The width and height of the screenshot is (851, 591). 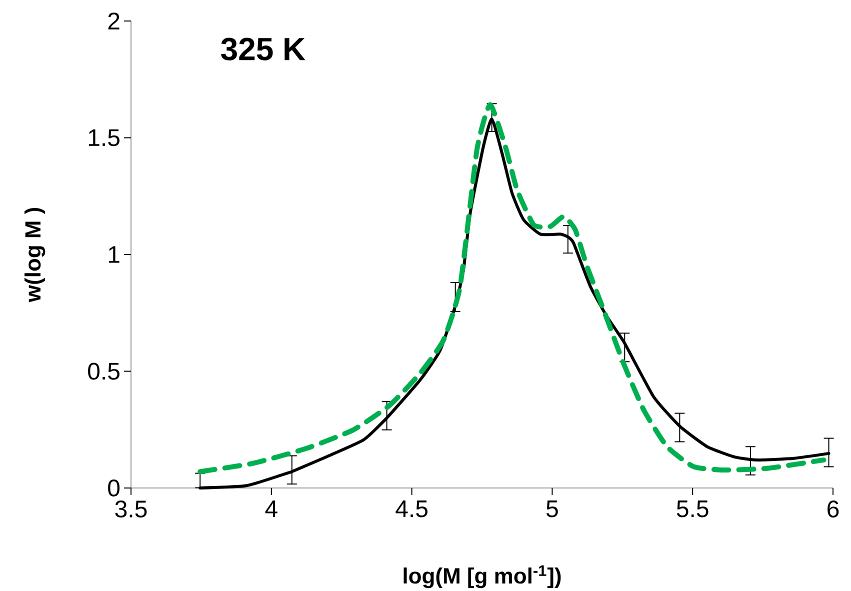 I want to click on y-tick-label: 2, so click(x=114, y=21).